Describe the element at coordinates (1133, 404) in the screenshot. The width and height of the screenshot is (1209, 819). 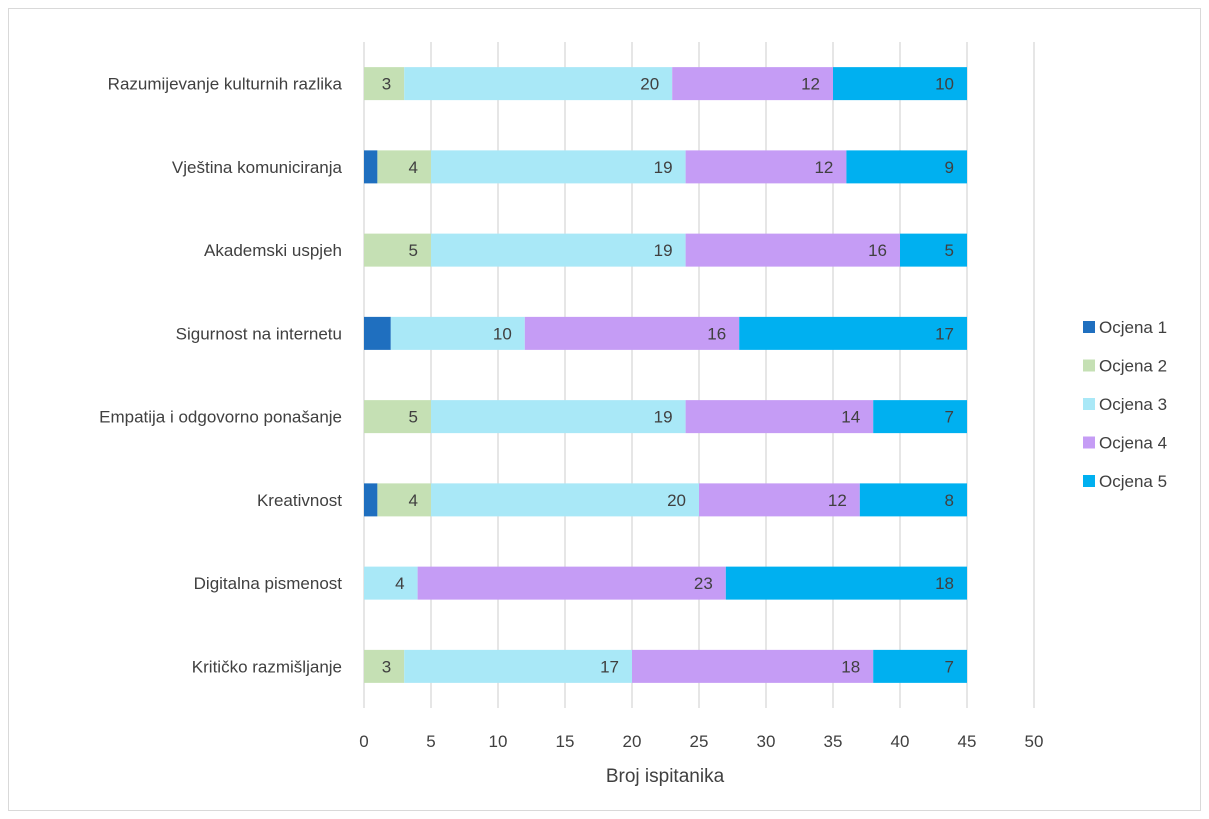
I see `legend-label: Ocjena 3` at that location.